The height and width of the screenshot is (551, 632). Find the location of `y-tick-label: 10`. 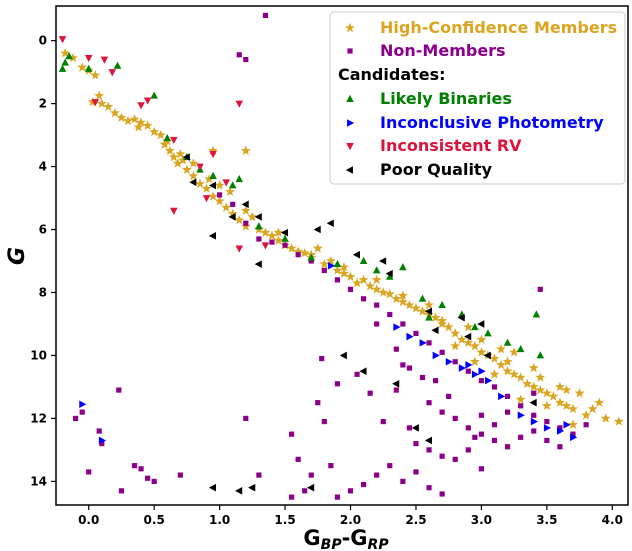

y-tick-label: 10 is located at coordinates (38, 355).